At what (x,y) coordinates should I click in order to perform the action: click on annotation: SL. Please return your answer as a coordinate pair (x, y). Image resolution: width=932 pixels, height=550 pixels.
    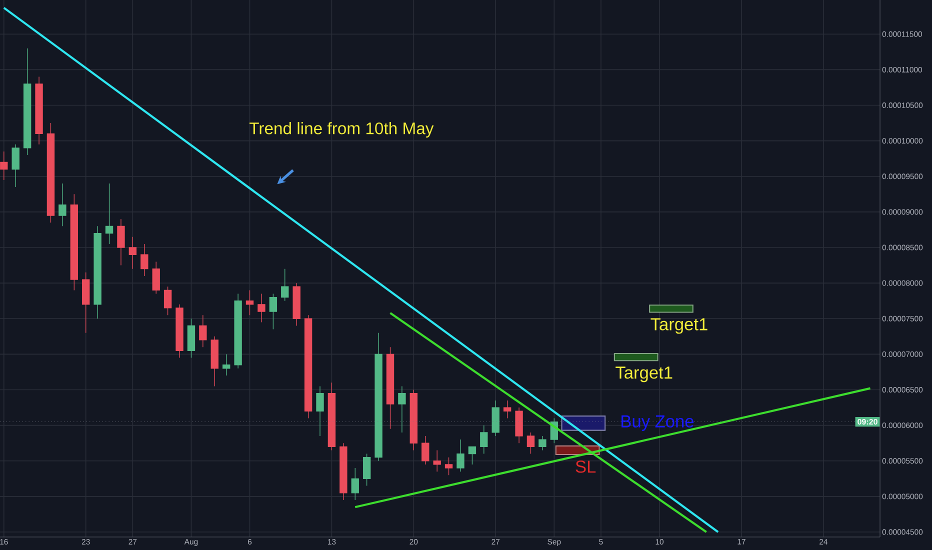
    Looking at the image, I should click on (586, 466).